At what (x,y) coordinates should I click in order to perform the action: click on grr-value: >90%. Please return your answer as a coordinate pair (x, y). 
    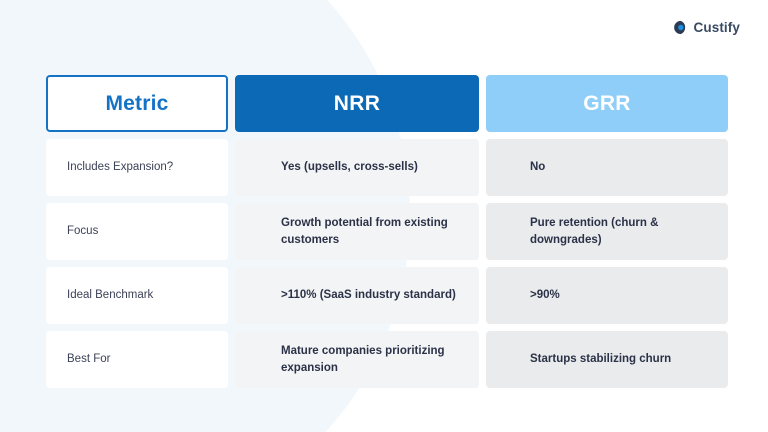
    Looking at the image, I should click on (545, 295).